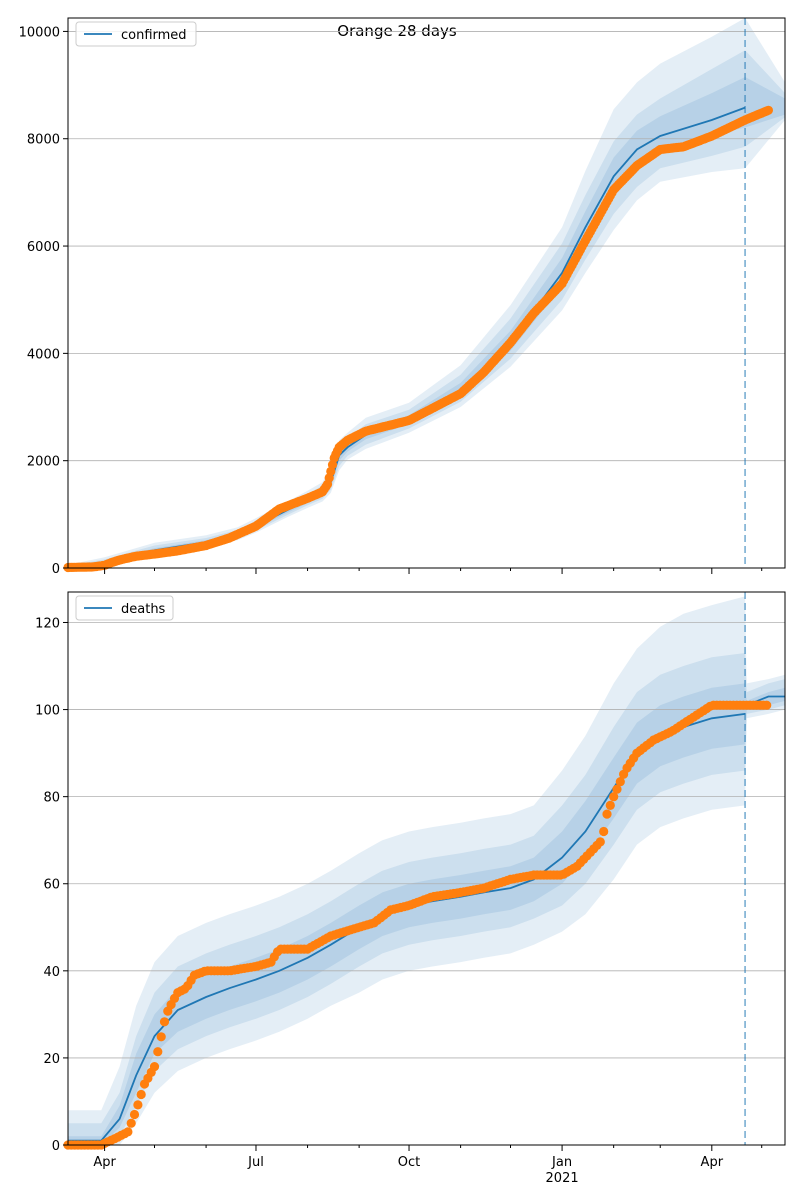  What do you see at coordinates (43, 462) in the screenshot?
I see `confirmed-ytick-label: 2000` at bounding box center [43, 462].